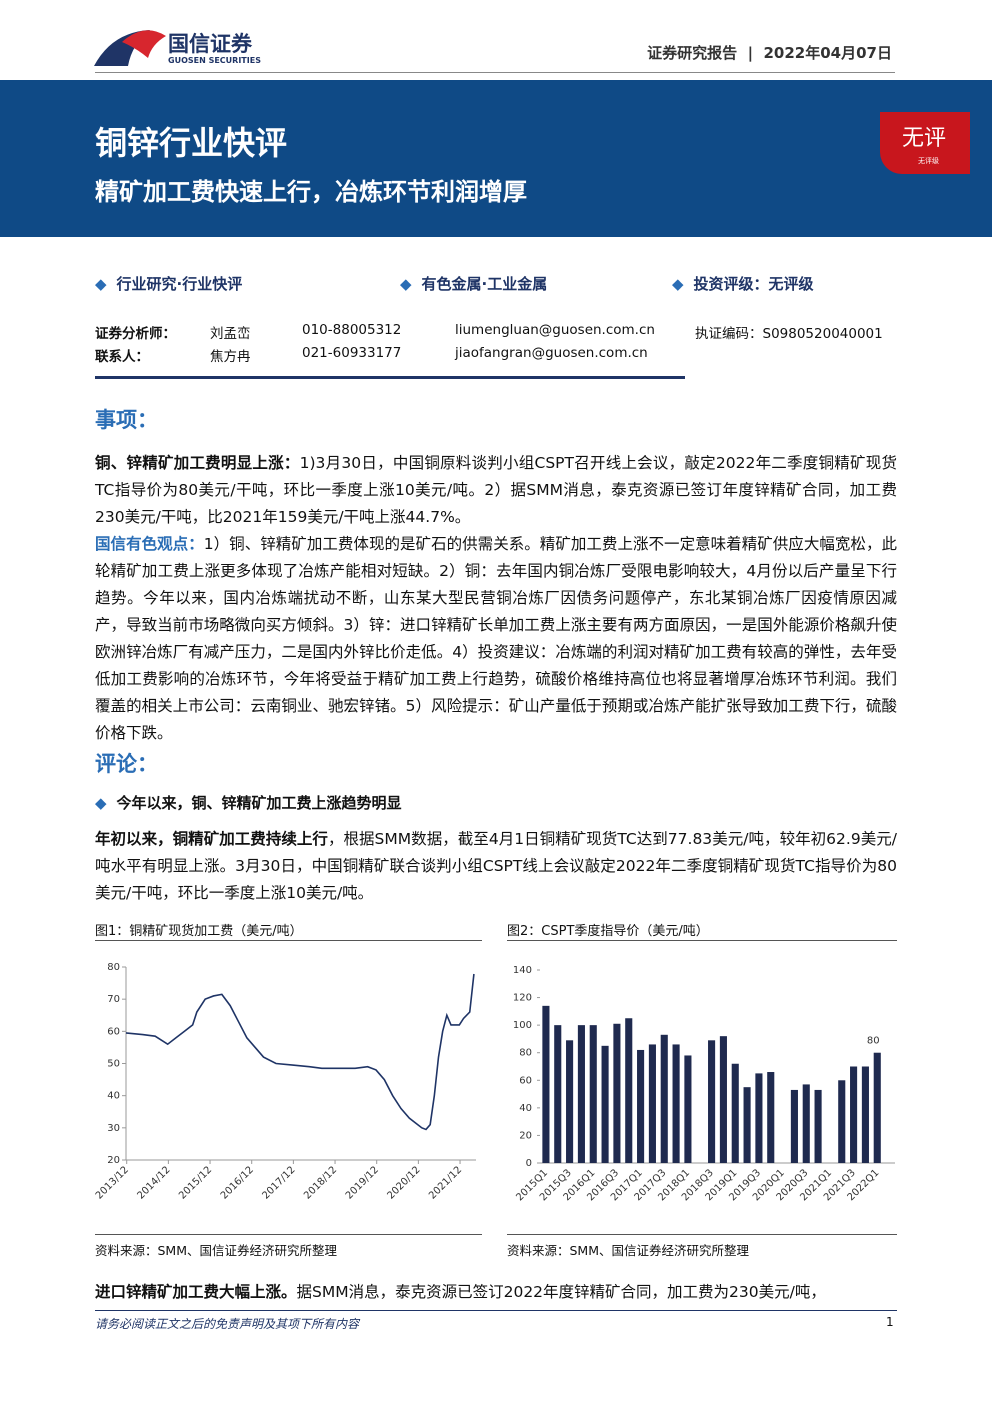 This screenshot has height=1403, width=992. I want to click on subheading-text: 今年以来，铜、锌精矿加工费上涨趋势明显, so click(259, 803).